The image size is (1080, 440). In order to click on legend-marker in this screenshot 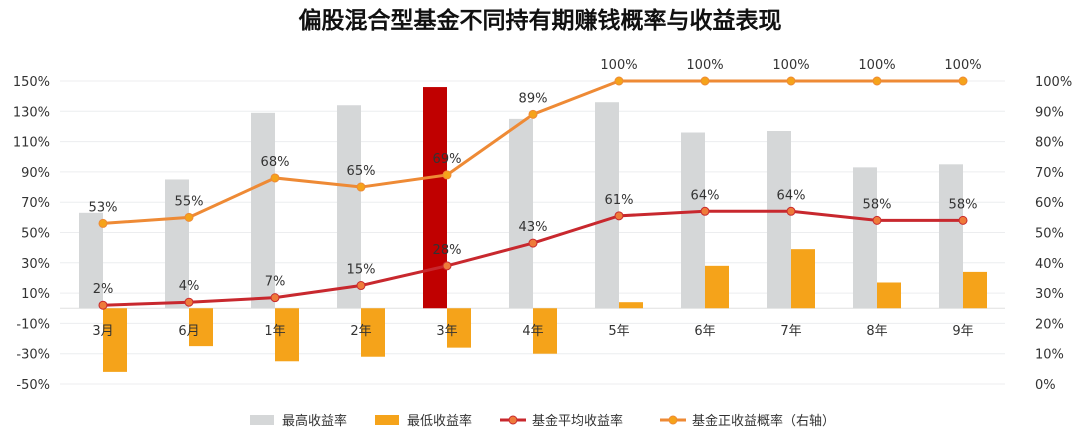, I will do `click(673, 420)`.